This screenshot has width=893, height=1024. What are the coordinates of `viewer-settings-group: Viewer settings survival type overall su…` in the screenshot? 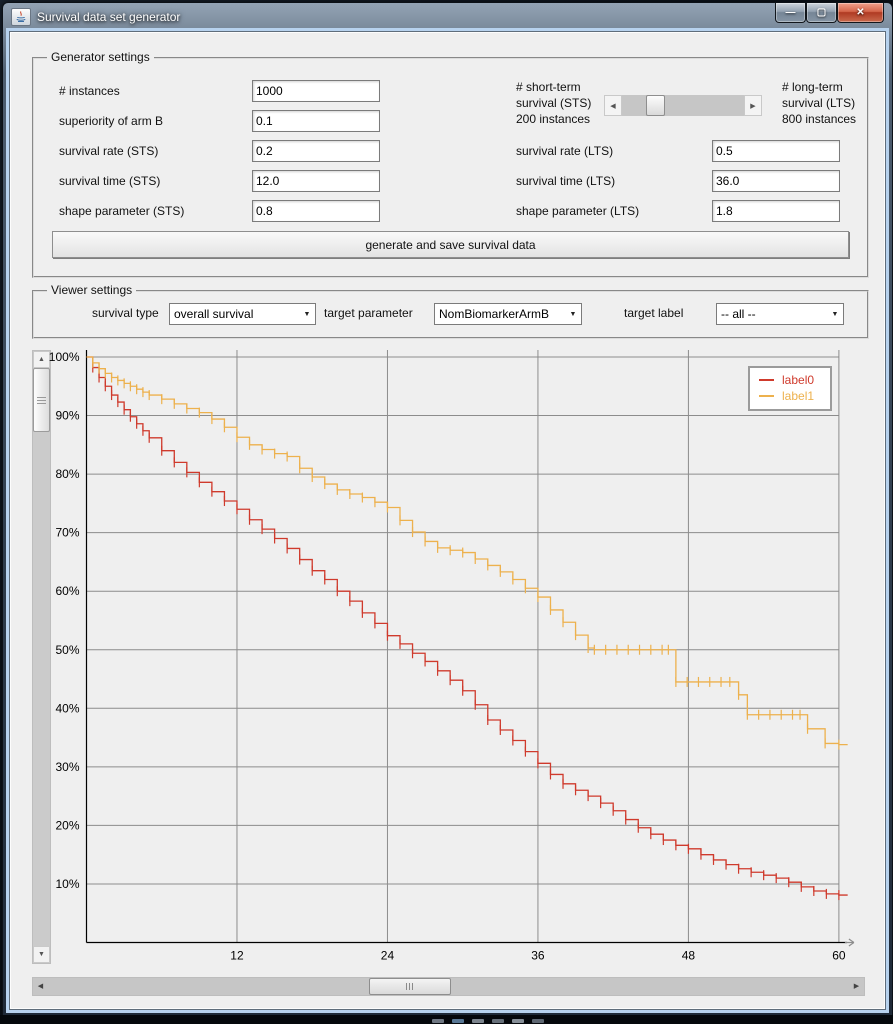 It's located at (450, 311).